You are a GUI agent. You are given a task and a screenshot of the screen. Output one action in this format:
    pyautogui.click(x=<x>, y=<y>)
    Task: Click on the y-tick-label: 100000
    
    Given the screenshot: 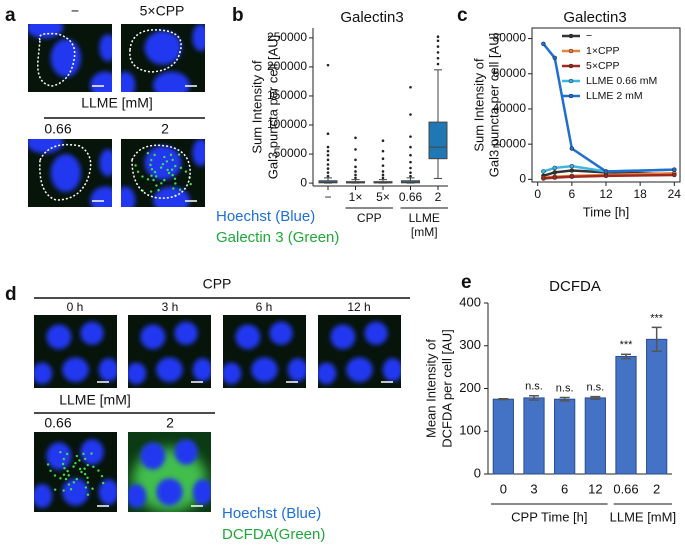 What is the action you would take?
    pyautogui.click(x=287, y=124)
    